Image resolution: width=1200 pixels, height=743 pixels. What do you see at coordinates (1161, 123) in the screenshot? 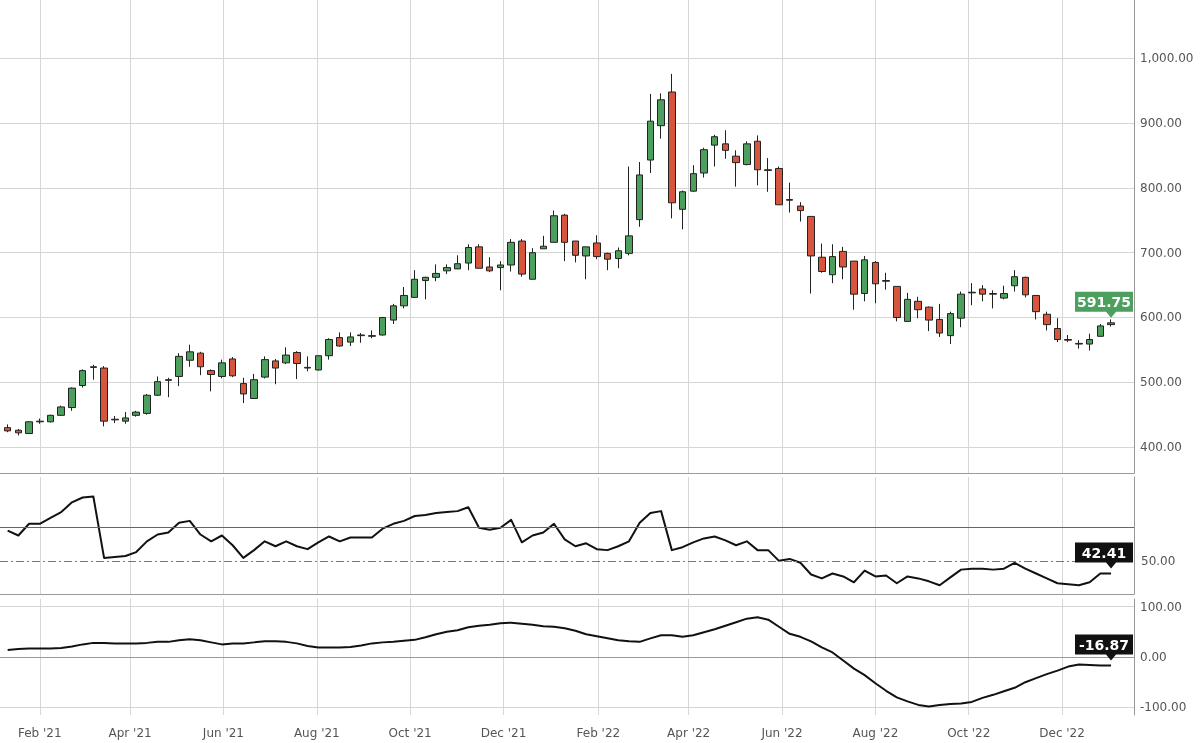
I see `y-tick-label: 900.00` at bounding box center [1161, 123].